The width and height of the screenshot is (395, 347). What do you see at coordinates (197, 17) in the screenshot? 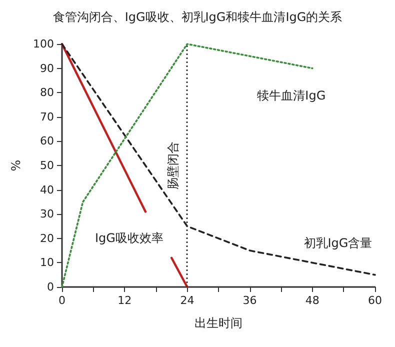
I see `chart-title: 食管沟闭合、IgG吸收、初乳IgG和犊牛血清IgG的关系` at bounding box center [197, 17].